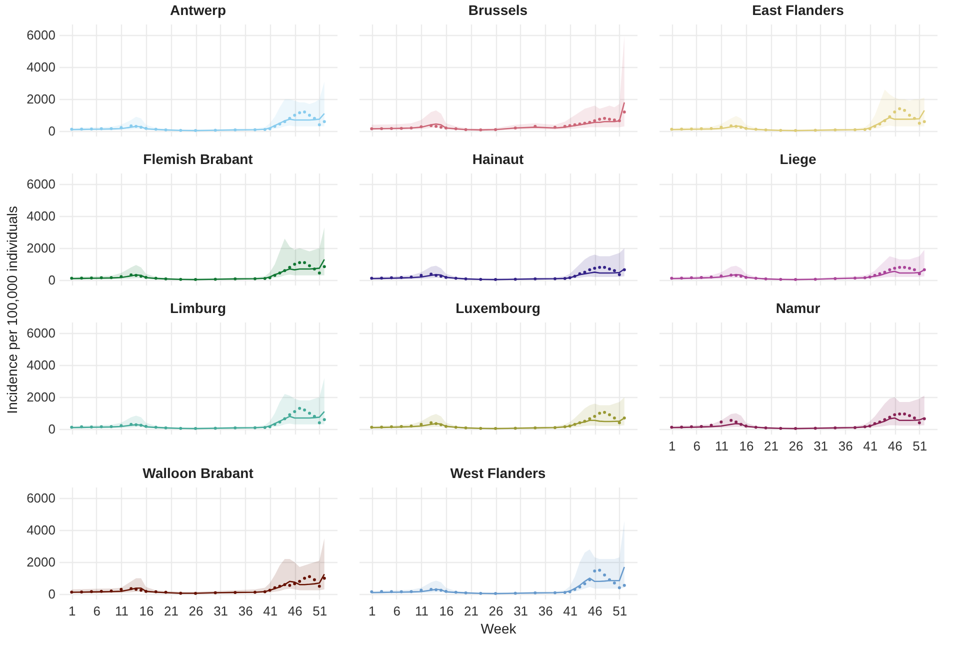 This screenshot has width=972, height=658. I want to click on x-tick-label: 31, so click(221, 611).